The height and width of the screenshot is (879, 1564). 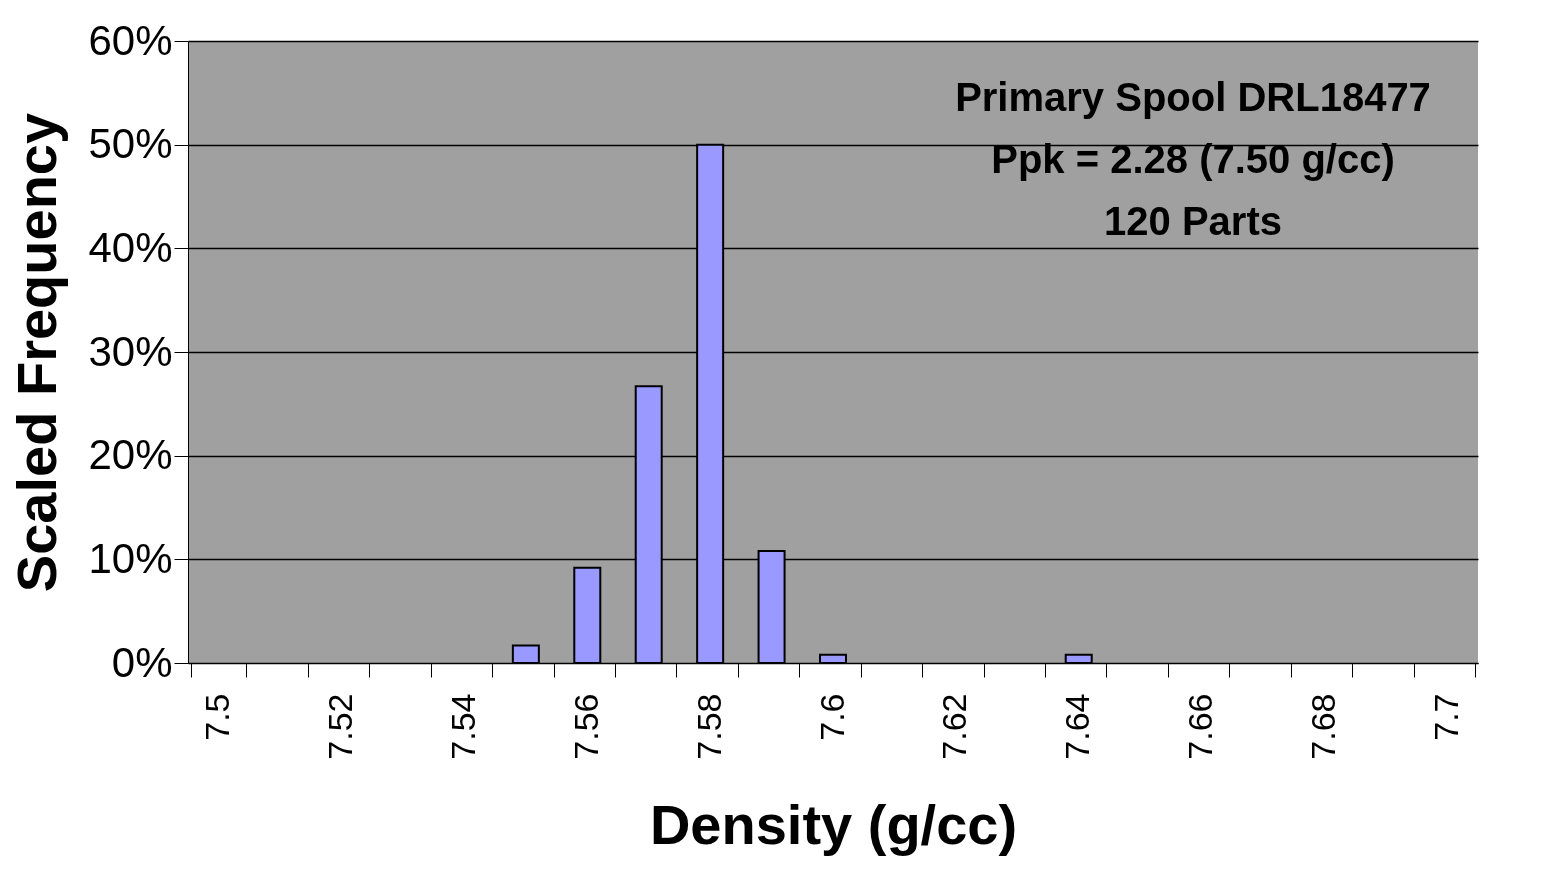 I want to click on annotation: 120 Parts, so click(x=1193, y=221).